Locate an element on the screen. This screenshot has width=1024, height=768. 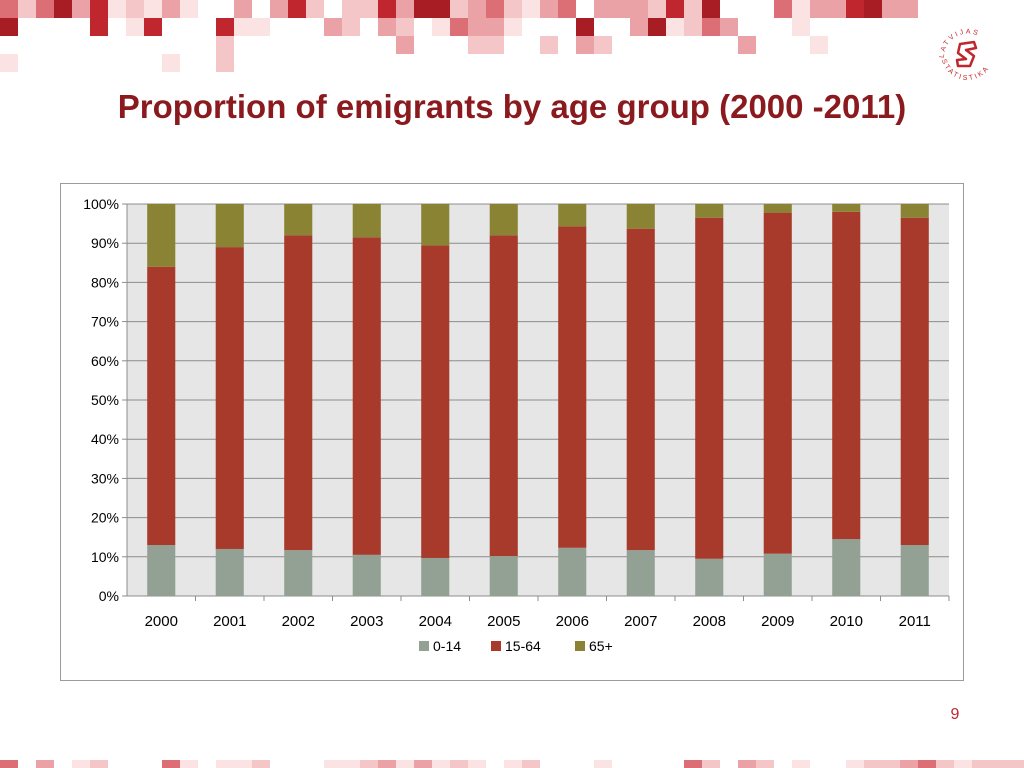
y-tick-label: 100% is located at coordinates (101, 204).